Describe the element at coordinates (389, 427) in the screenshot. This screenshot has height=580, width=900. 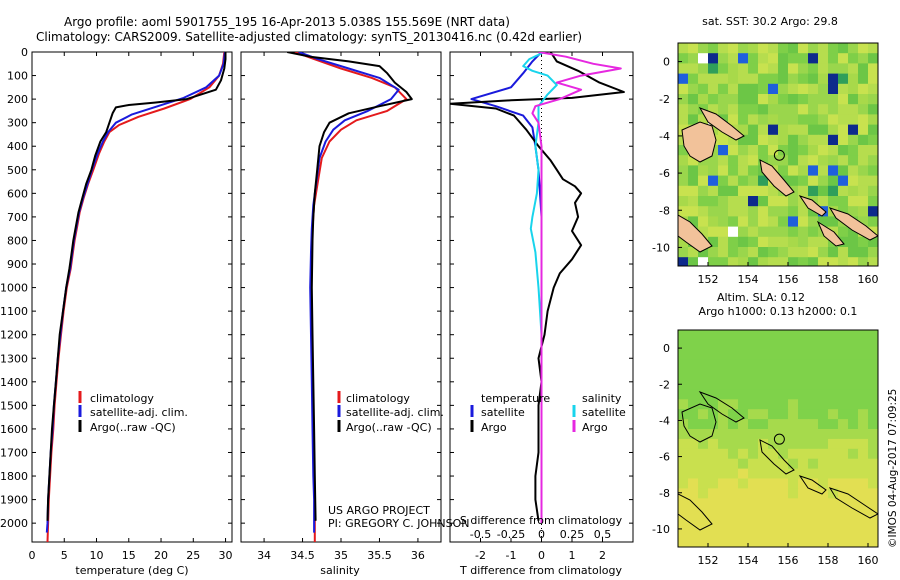
I see `legend-label-argo: Argo(..raw -QC)` at that location.